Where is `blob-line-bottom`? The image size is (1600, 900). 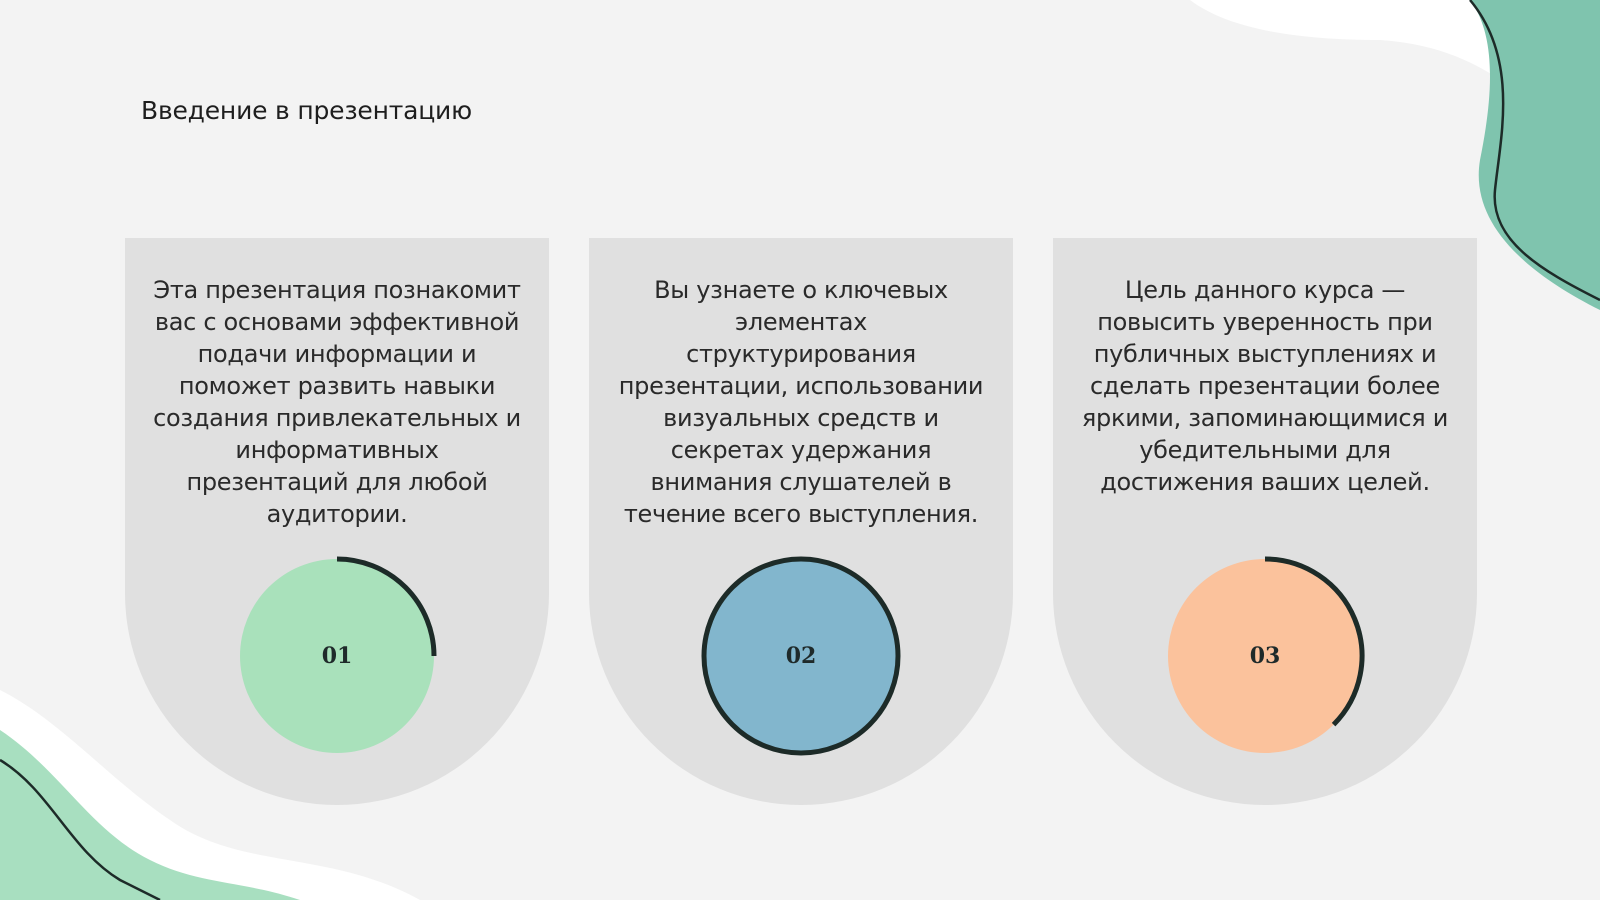
blob-line-bottom is located at coordinates (80, 829).